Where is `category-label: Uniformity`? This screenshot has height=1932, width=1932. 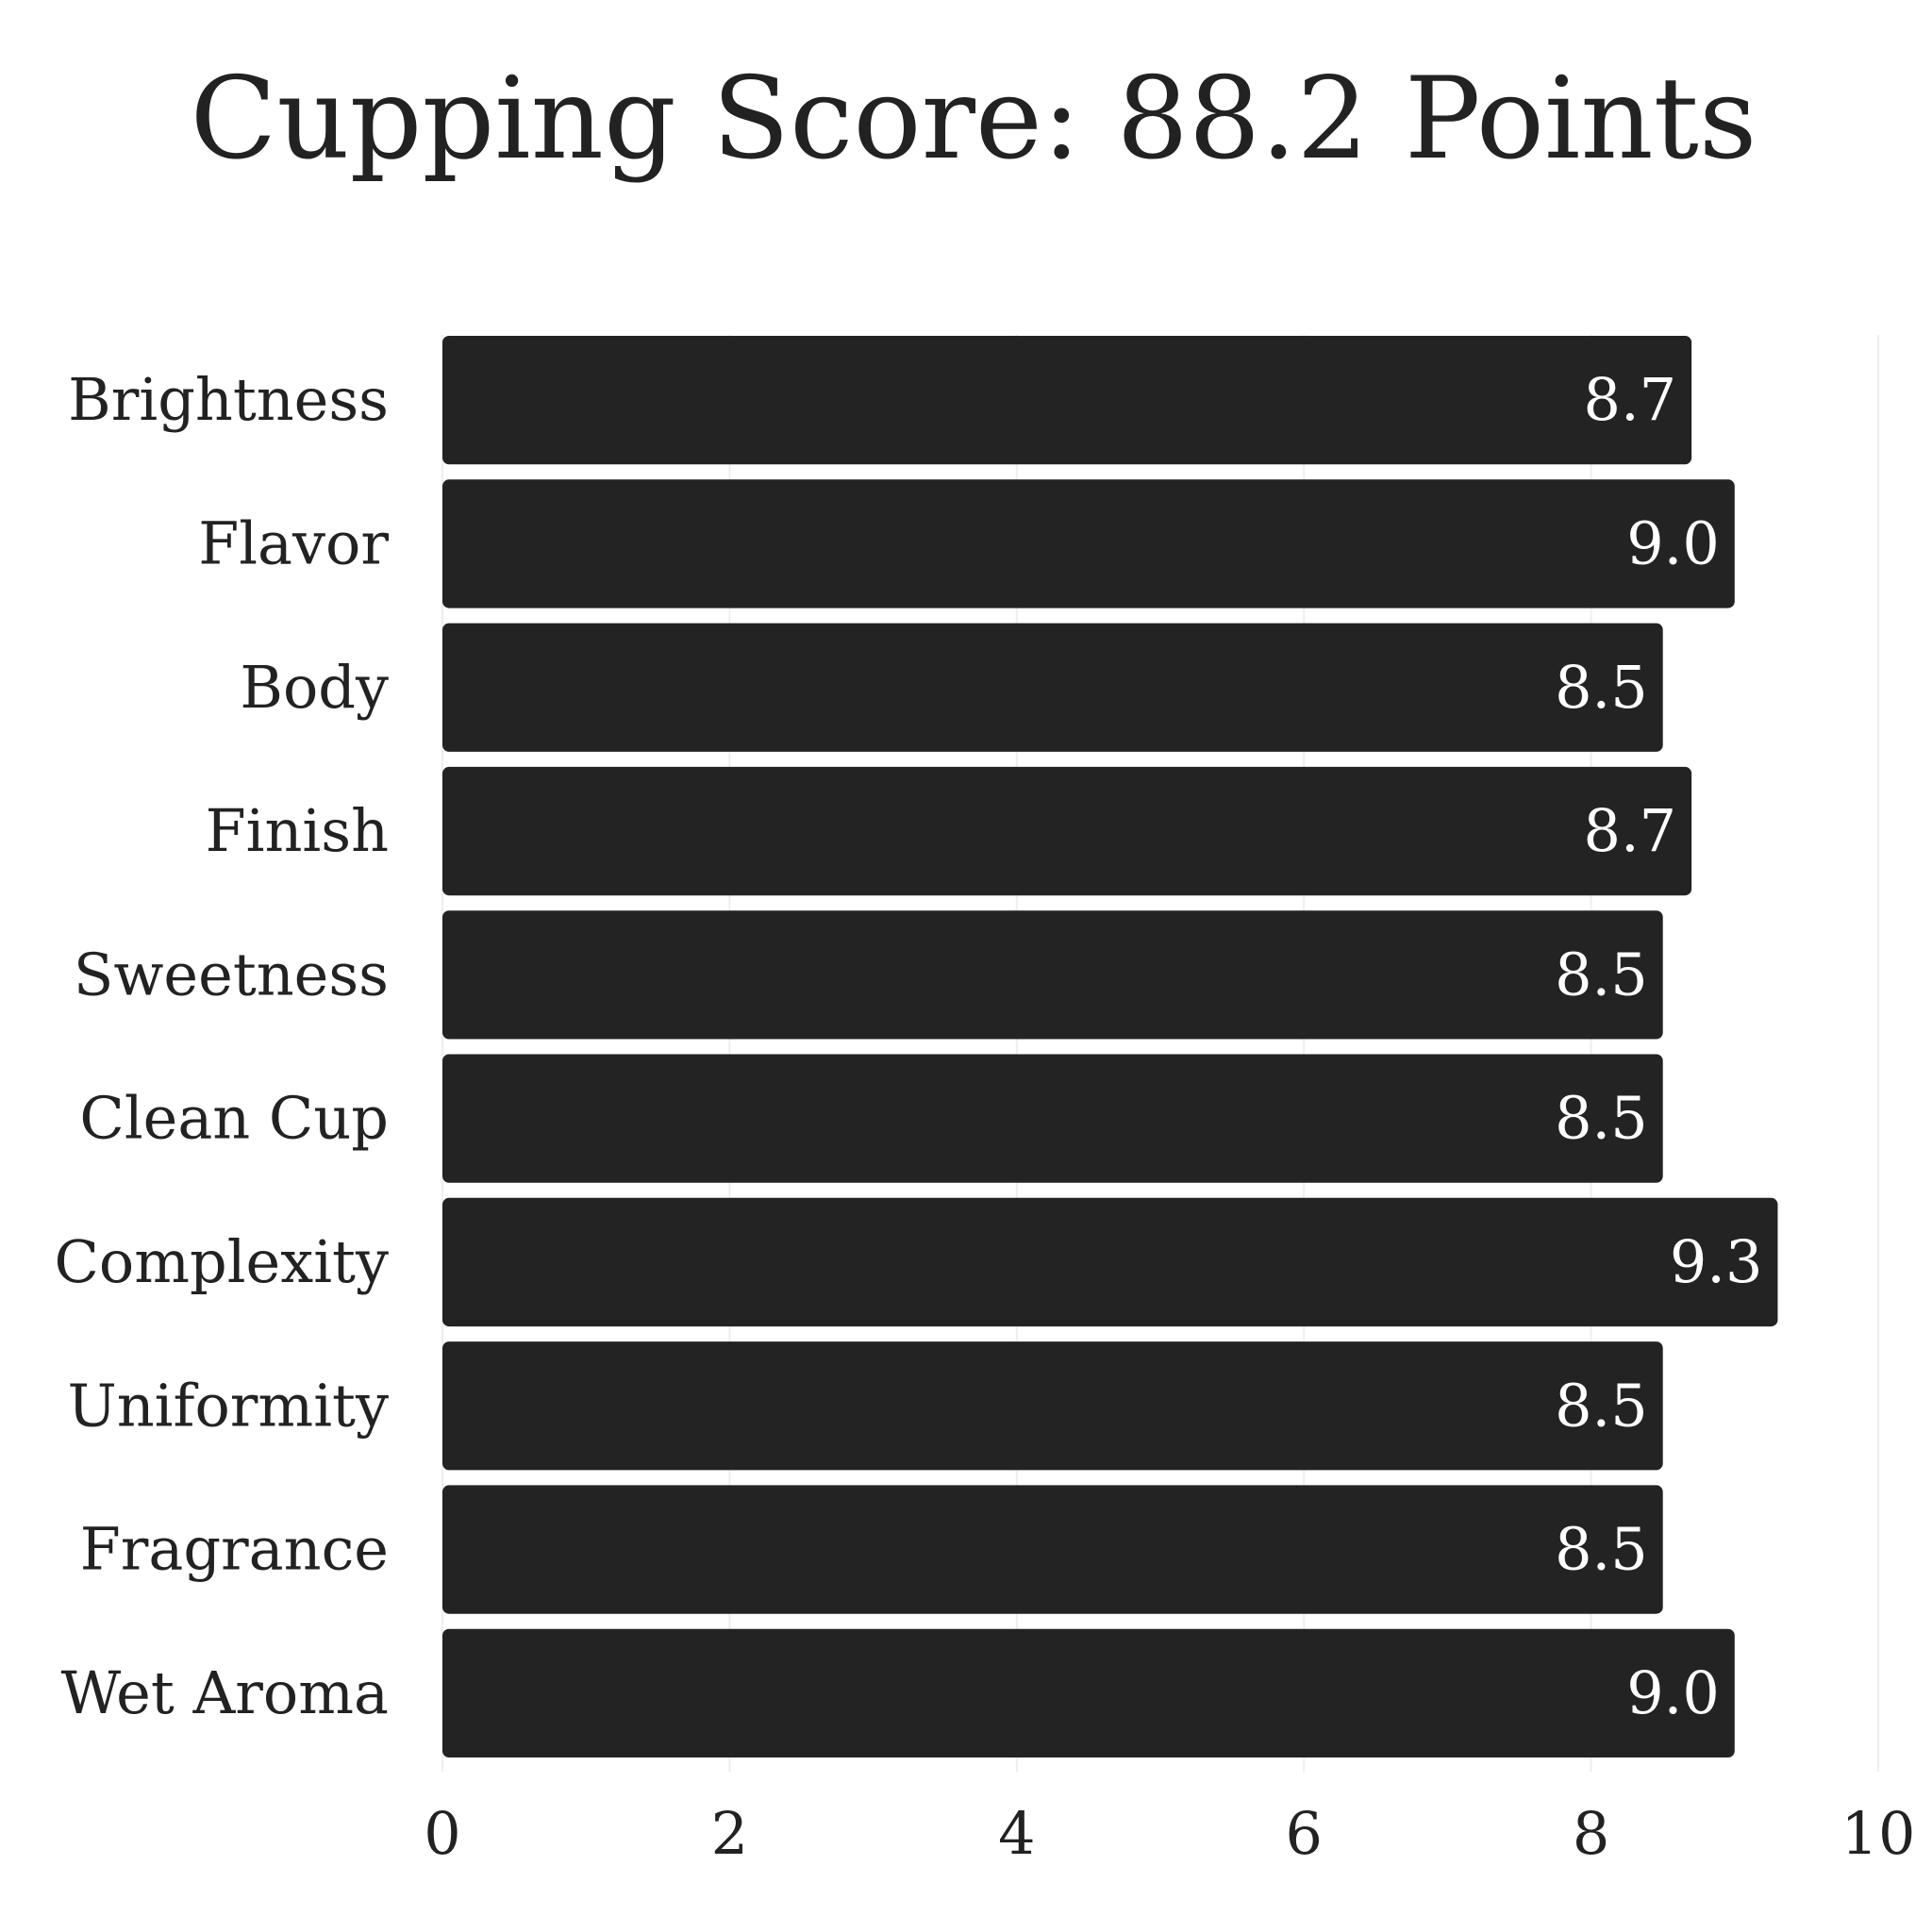 category-label: Uniformity is located at coordinates (229, 1405).